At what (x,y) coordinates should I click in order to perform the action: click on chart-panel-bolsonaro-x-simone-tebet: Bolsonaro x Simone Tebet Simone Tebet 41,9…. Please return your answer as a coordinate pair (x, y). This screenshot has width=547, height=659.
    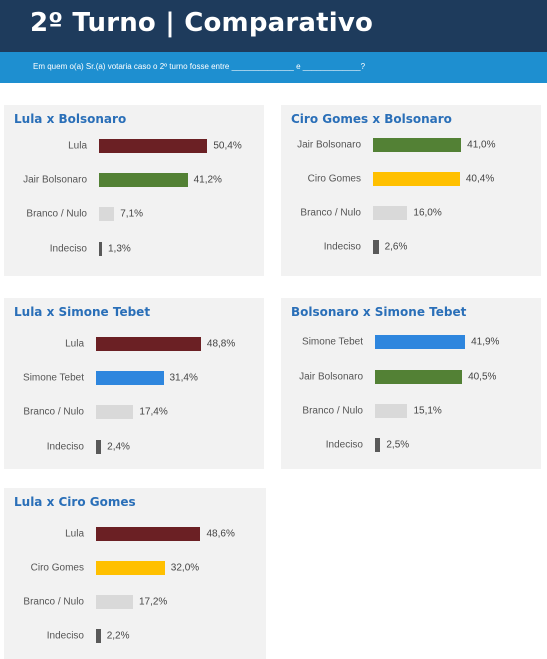
    Looking at the image, I should click on (411, 383).